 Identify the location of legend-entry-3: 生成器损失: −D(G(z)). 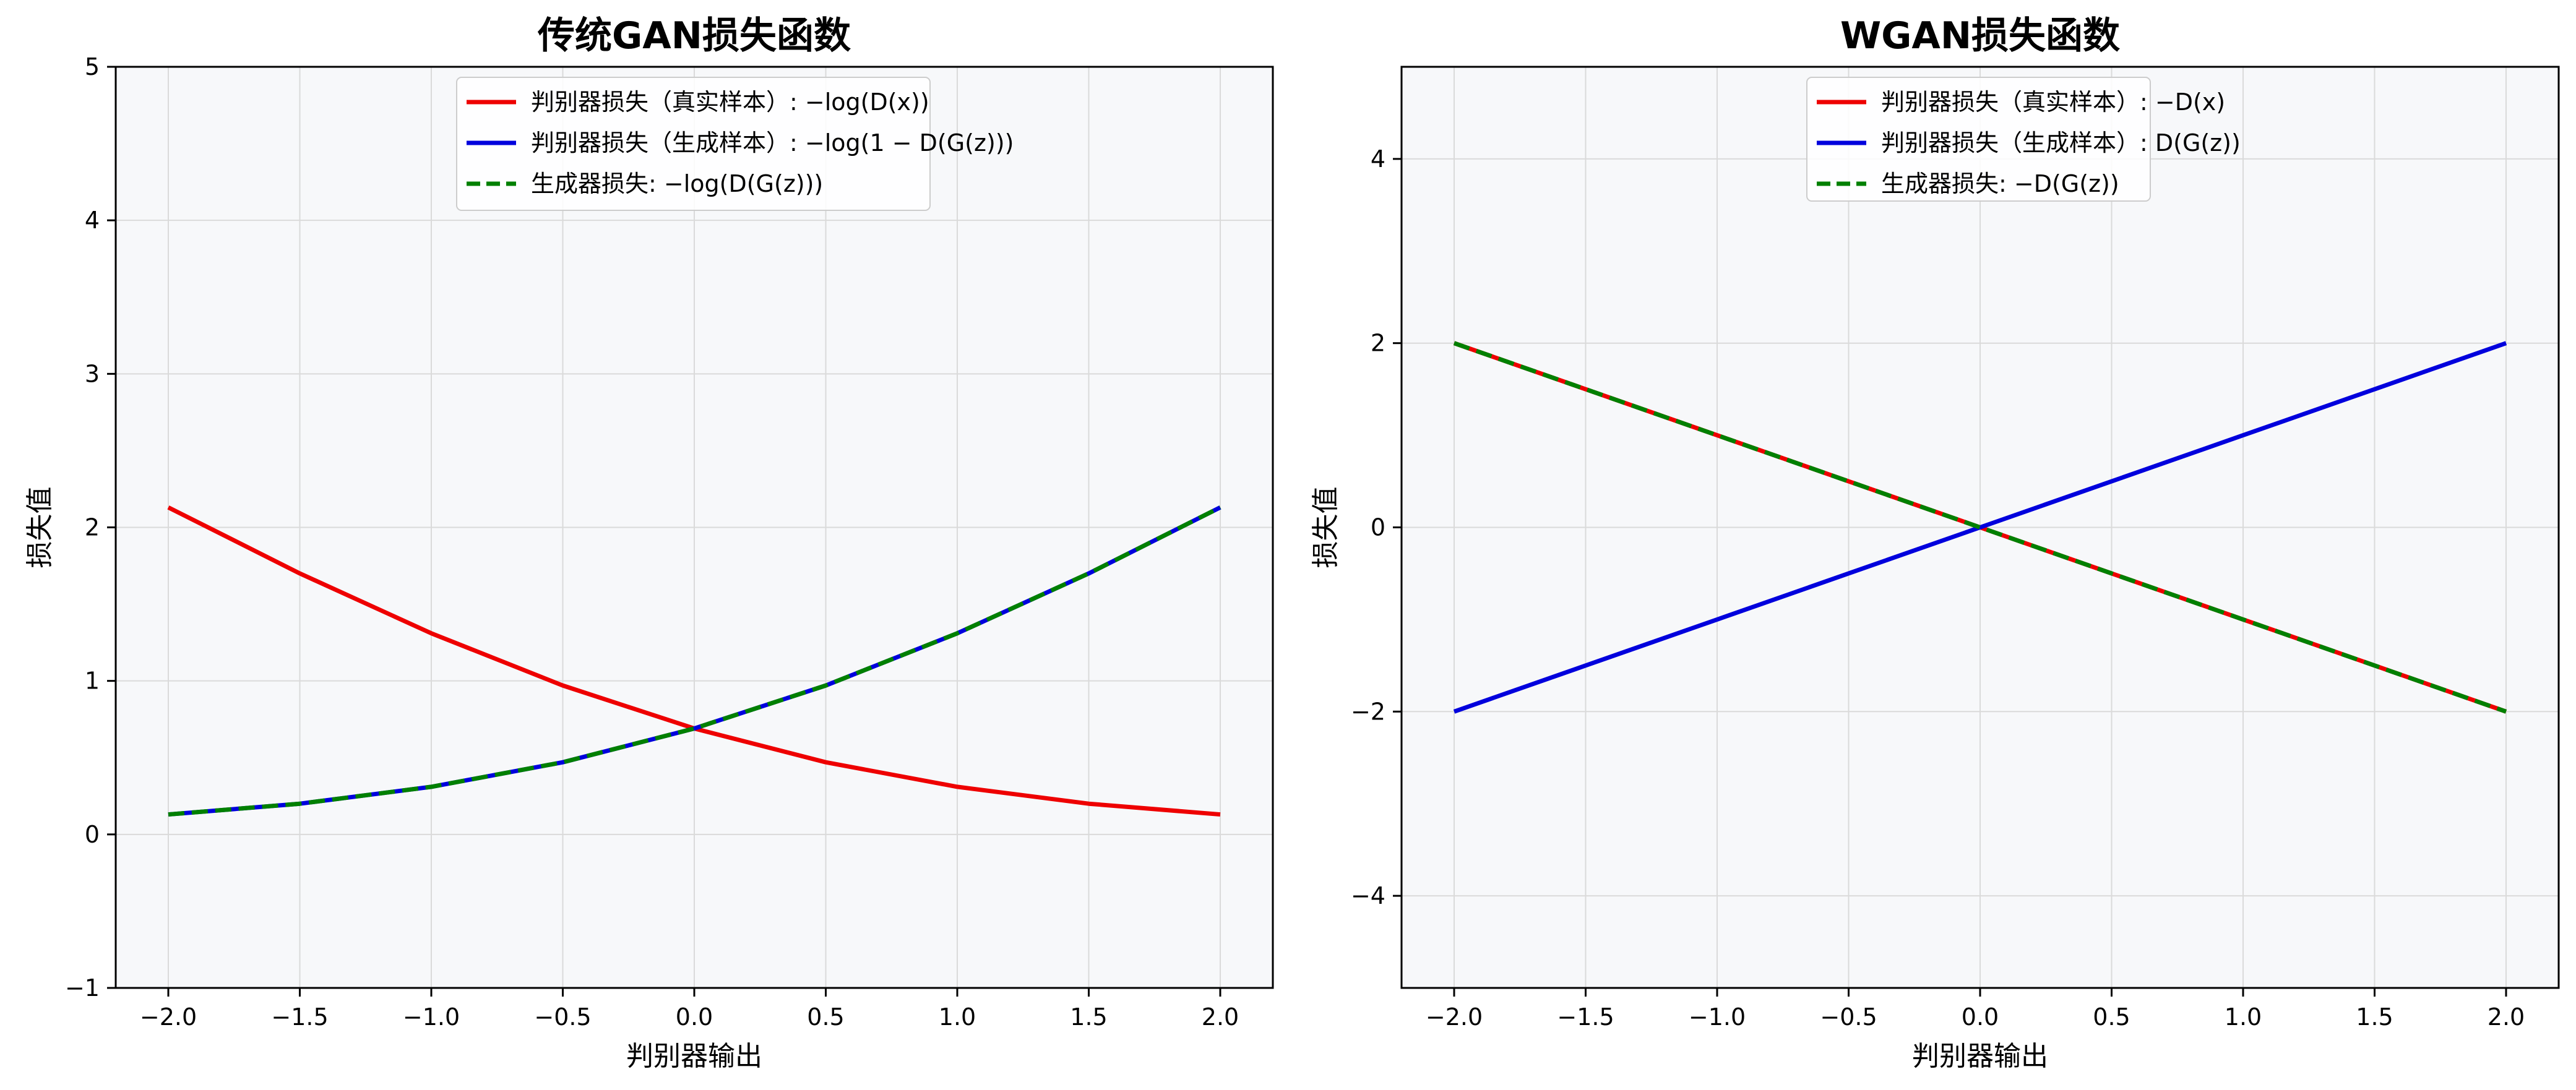
(2000, 183).